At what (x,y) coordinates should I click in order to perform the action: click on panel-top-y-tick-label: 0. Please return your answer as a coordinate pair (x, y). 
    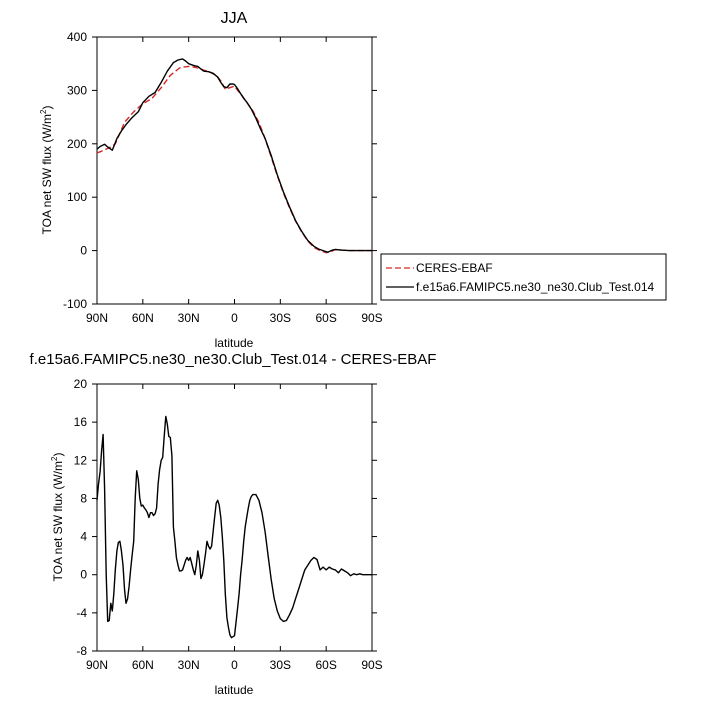
    Looking at the image, I should click on (83, 251).